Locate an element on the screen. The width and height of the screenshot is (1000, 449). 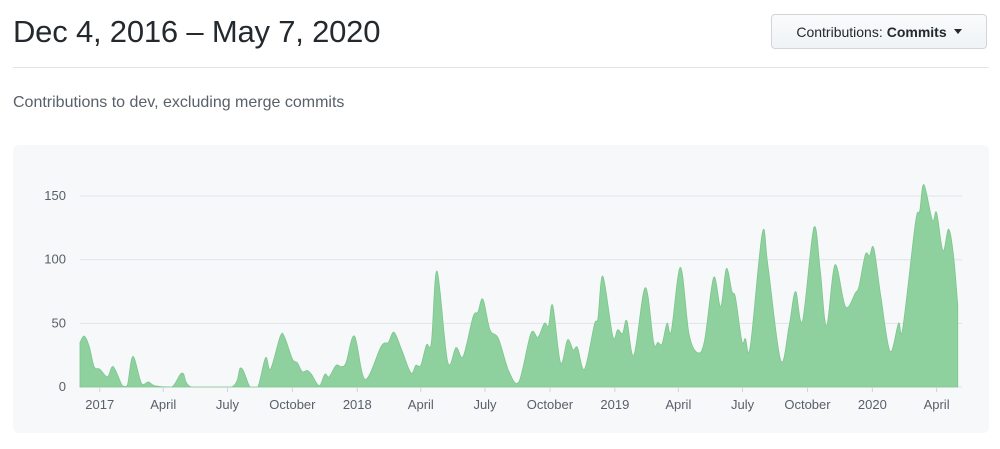
contributions-type-dropdown: Contributions: Commits is located at coordinates (879, 31).